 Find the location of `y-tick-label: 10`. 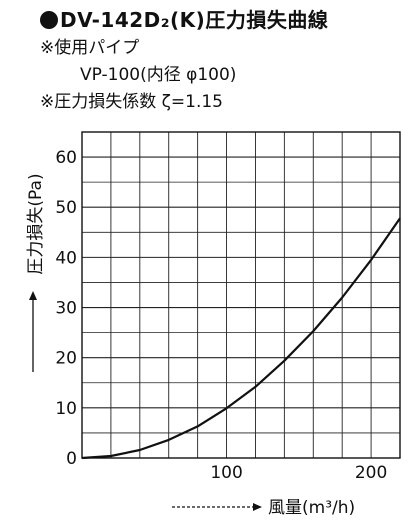

y-tick-label: 10 is located at coordinates (66, 409).